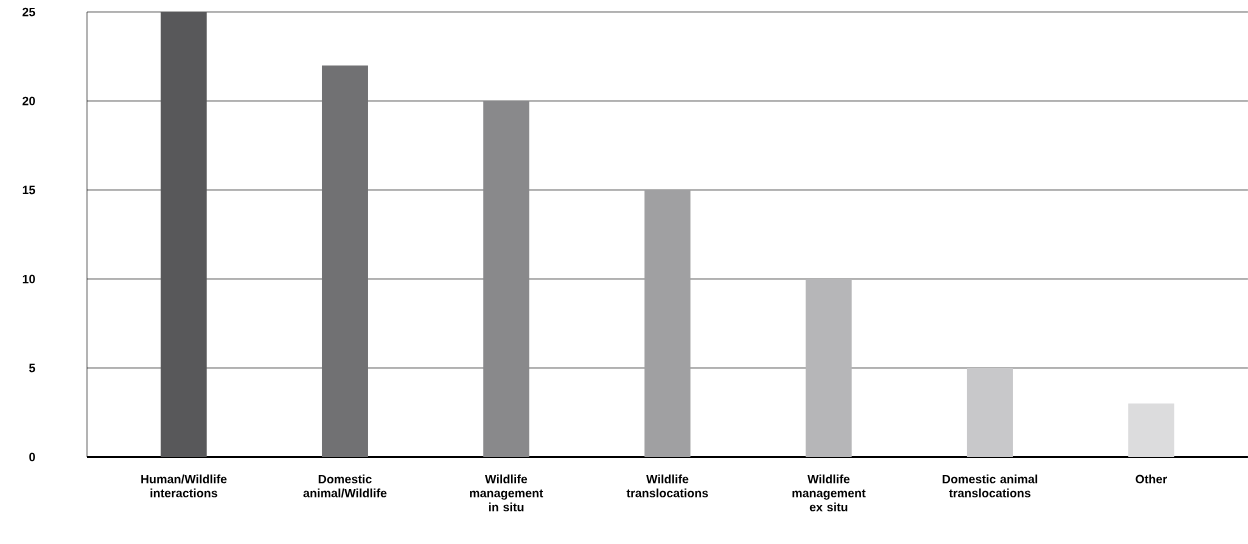  Describe the element at coordinates (990, 486) in the screenshot. I see `x-tick-label: Domestic animal translocations` at that location.